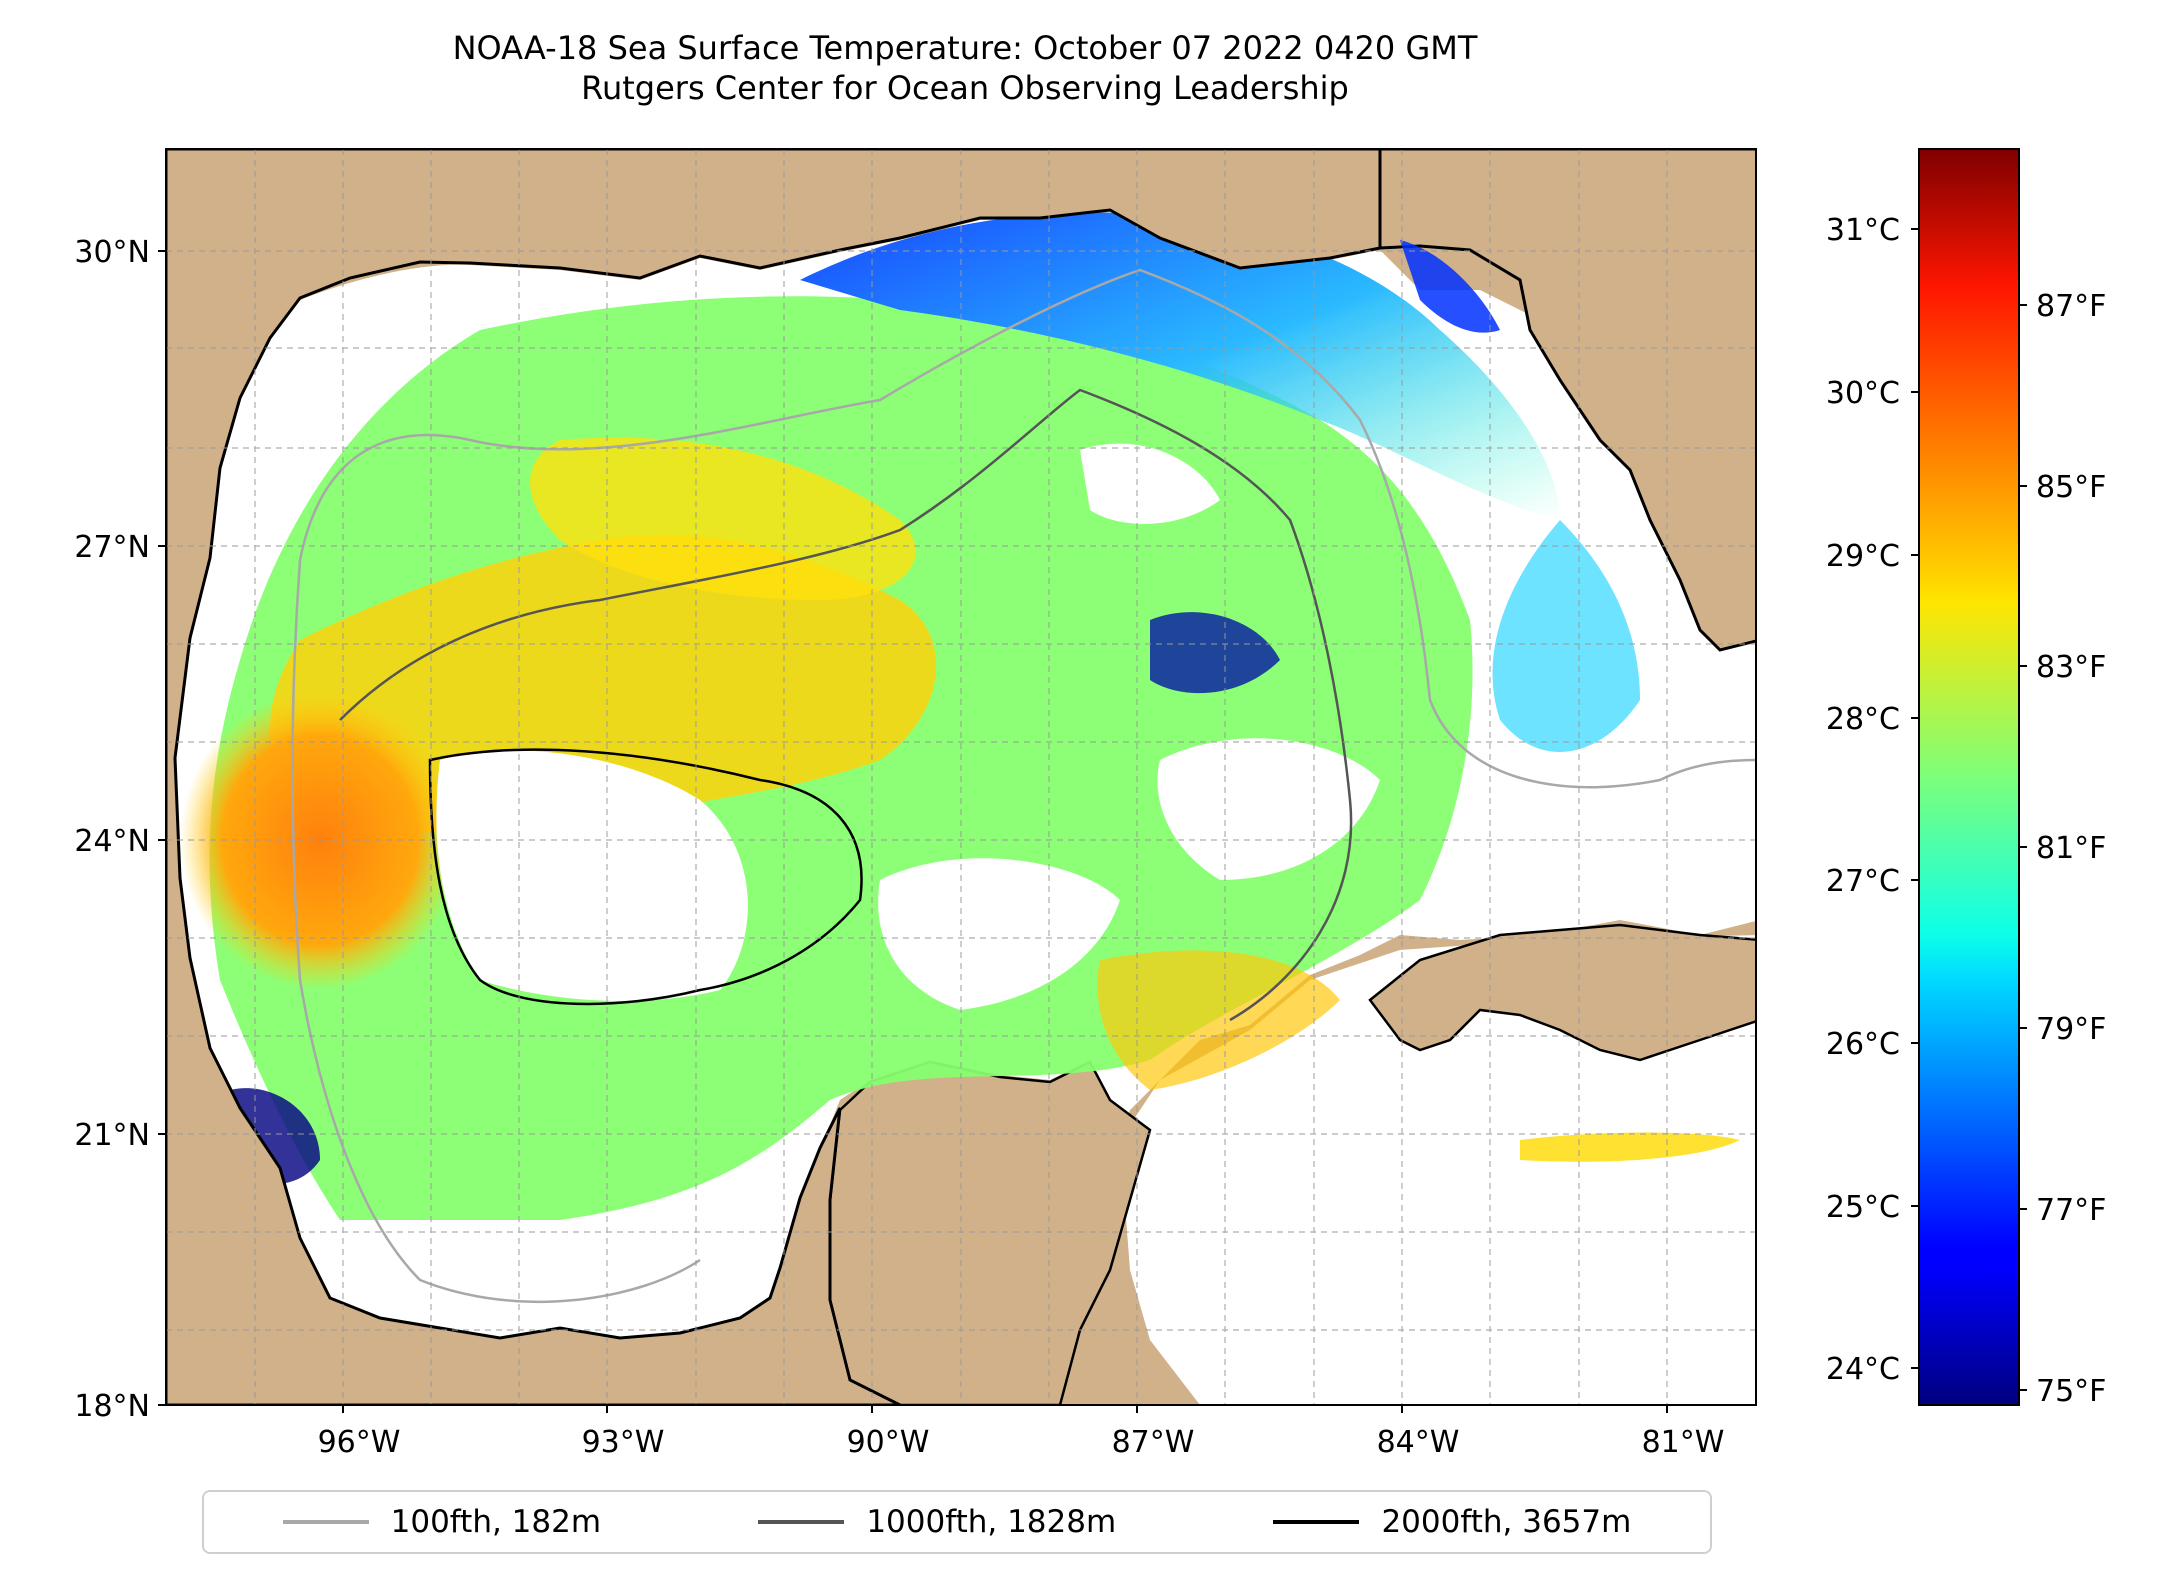 The image size is (2160, 1582). What do you see at coordinates (1863, 556) in the screenshot?
I see `celsius-tick-label: 29°C` at bounding box center [1863, 556].